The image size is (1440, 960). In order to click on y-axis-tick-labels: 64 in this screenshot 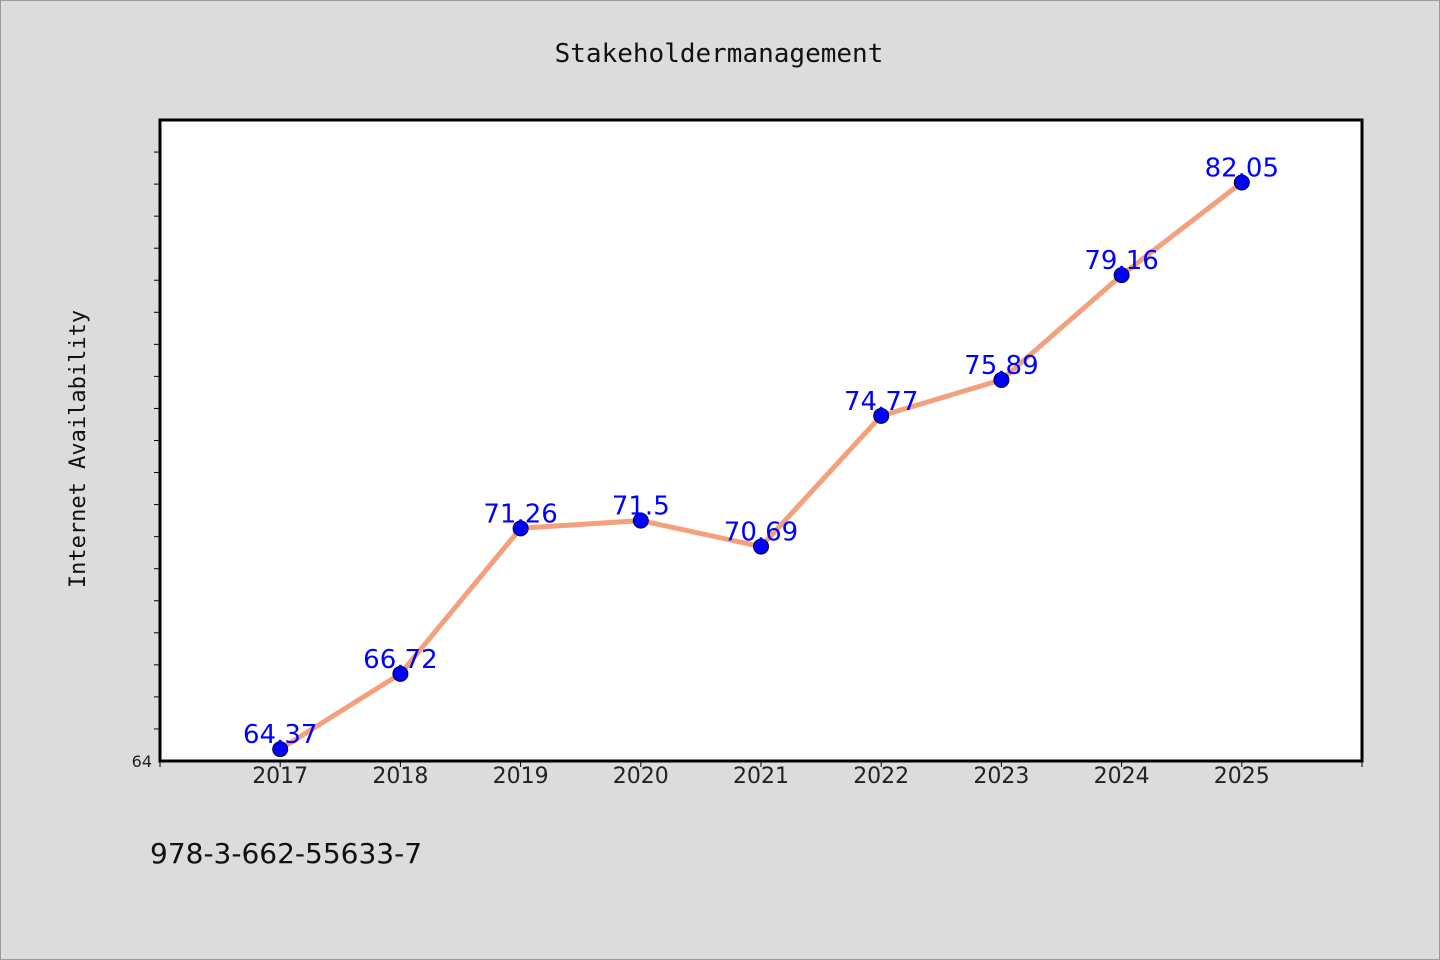, I will do `click(142, 761)`.